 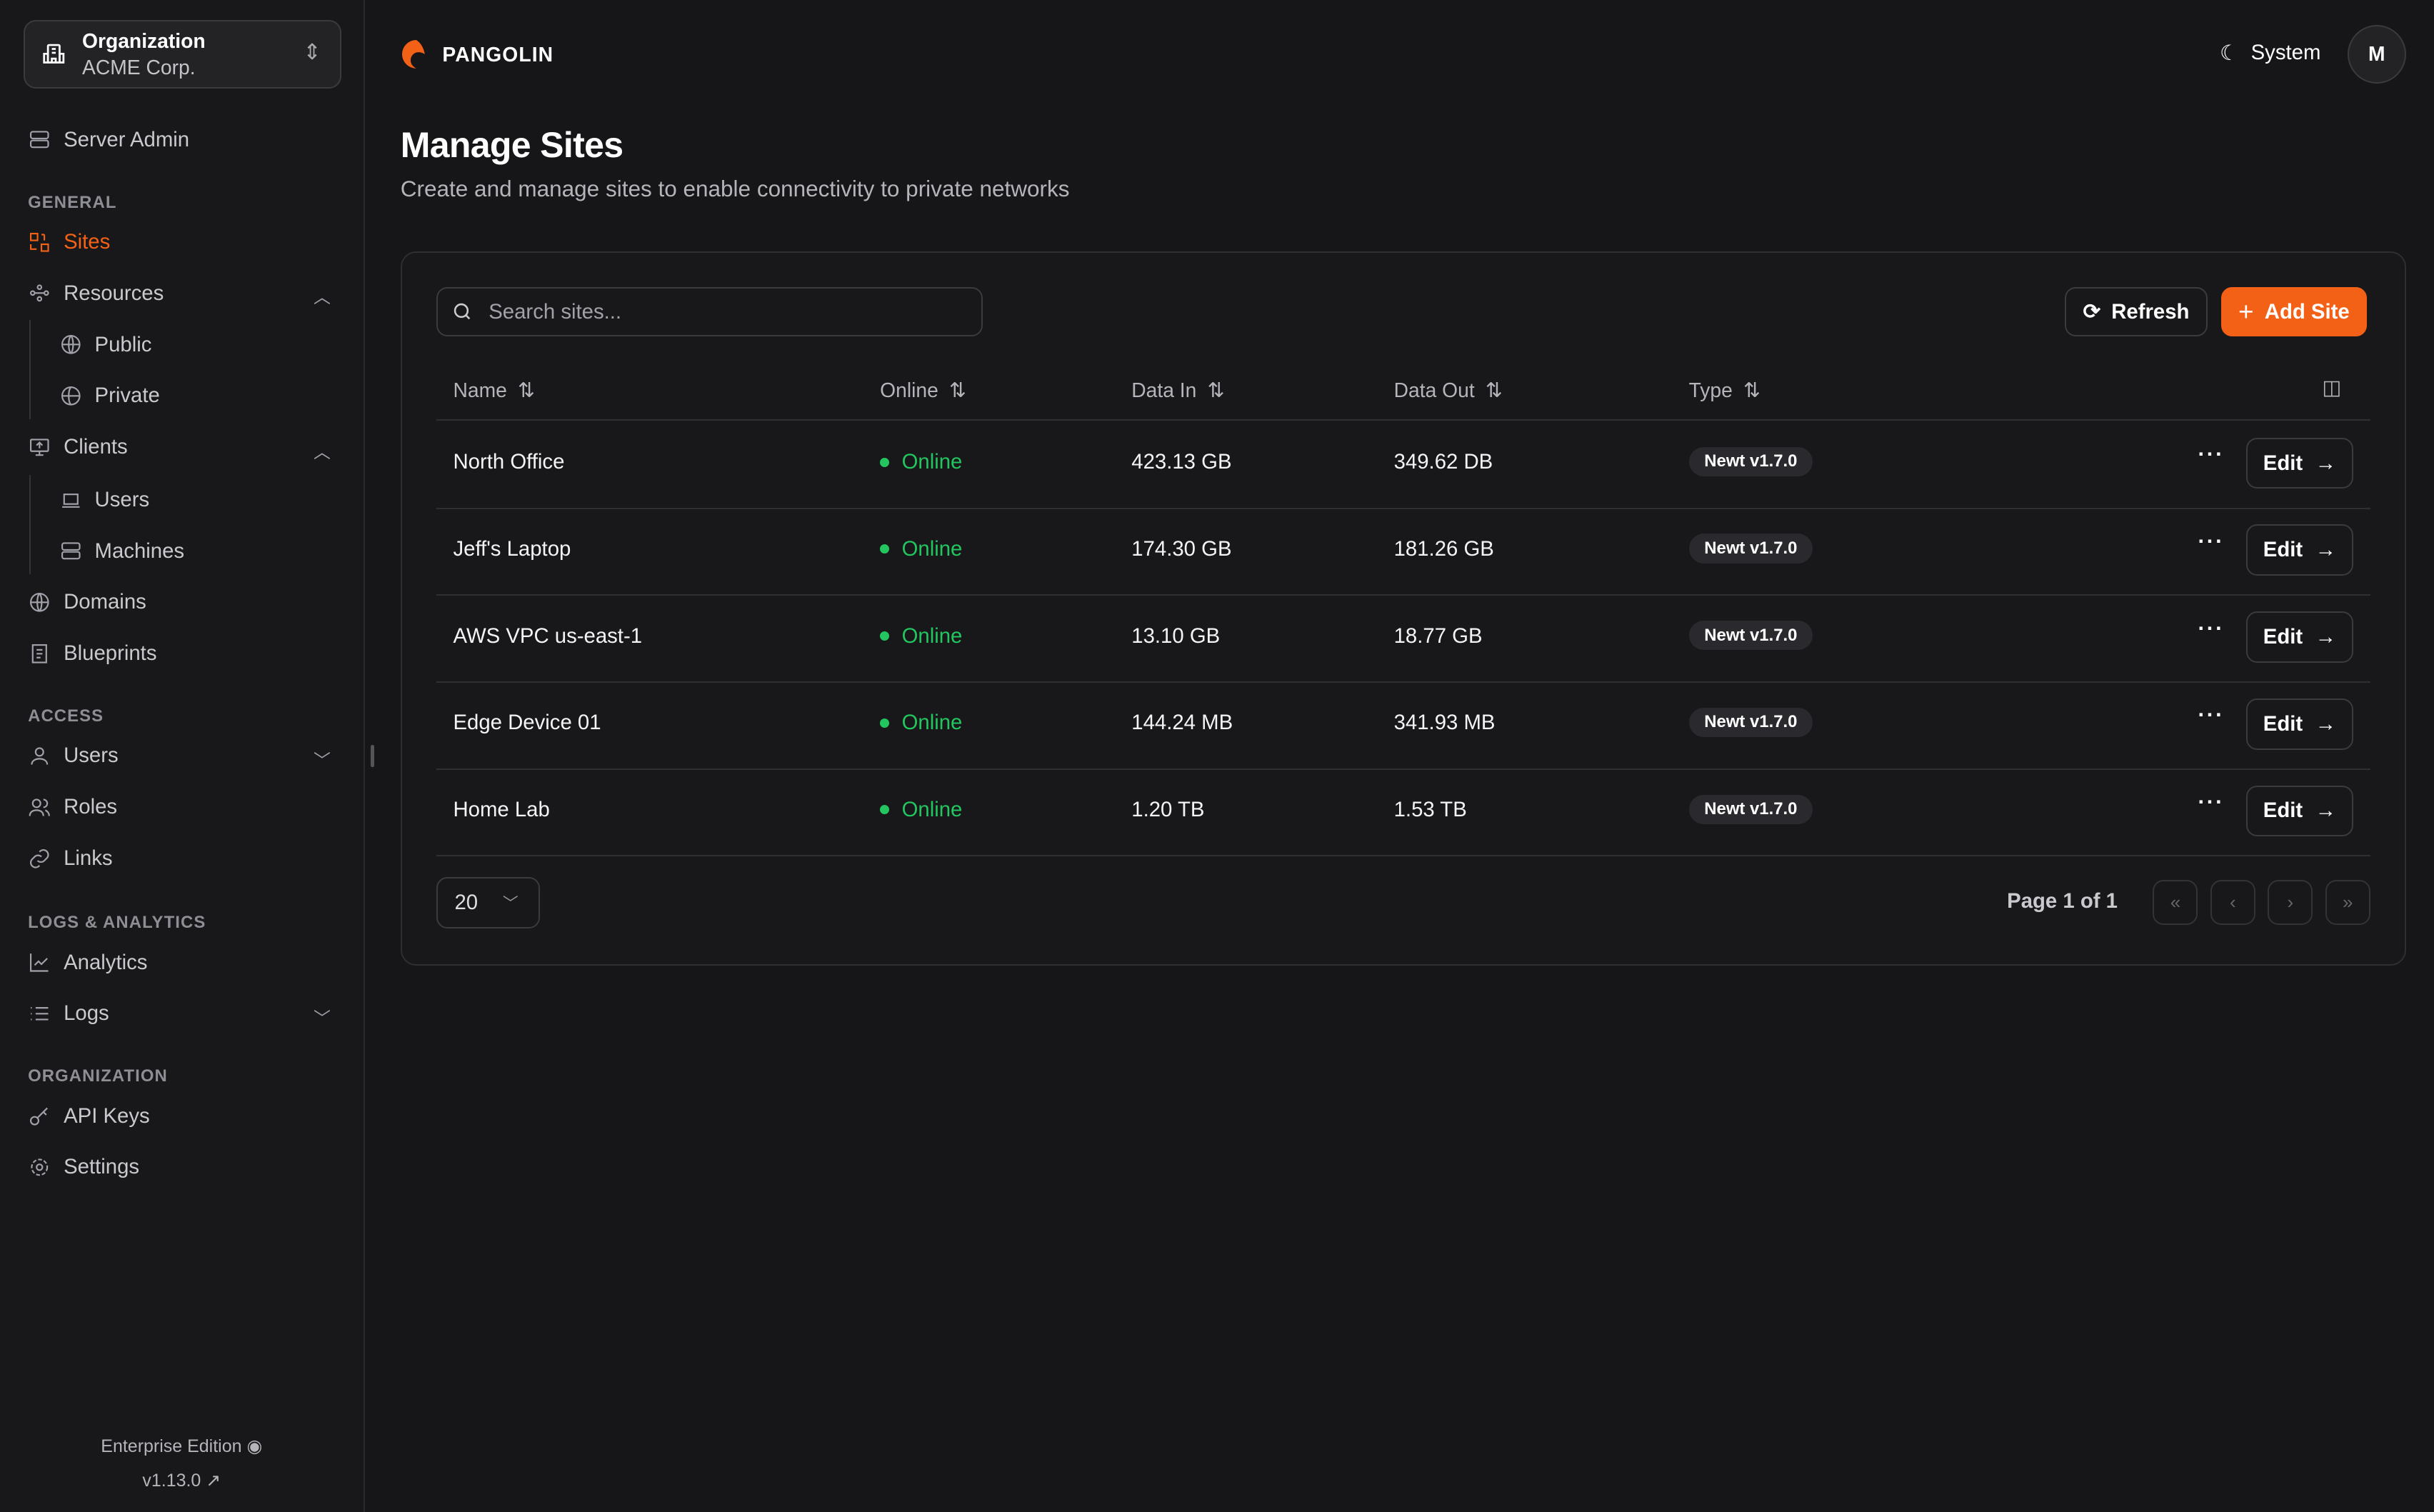 What do you see at coordinates (493, 390) in the screenshot?
I see `column-header-name: Name ⇅` at bounding box center [493, 390].